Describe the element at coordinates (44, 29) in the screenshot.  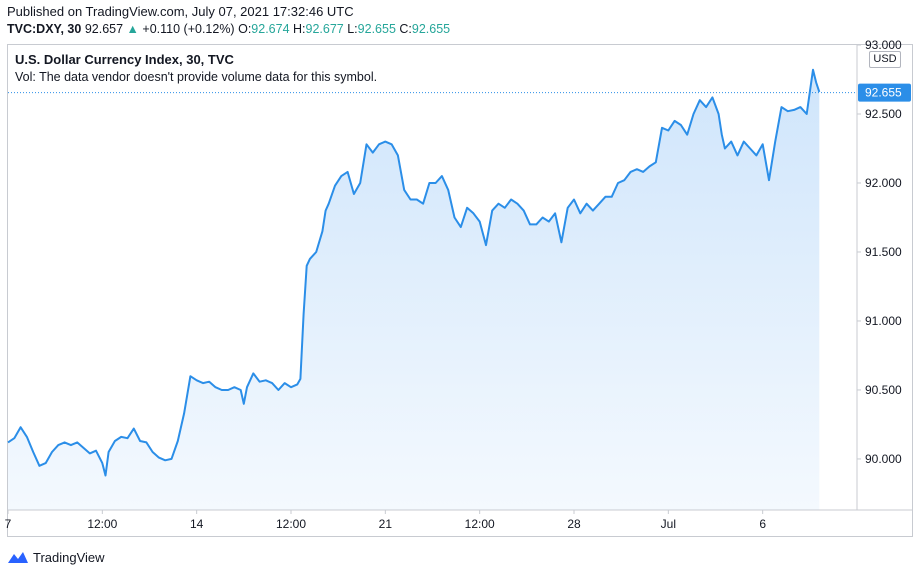
I see `symbol-label: TVC:DXY, 30` at that location.